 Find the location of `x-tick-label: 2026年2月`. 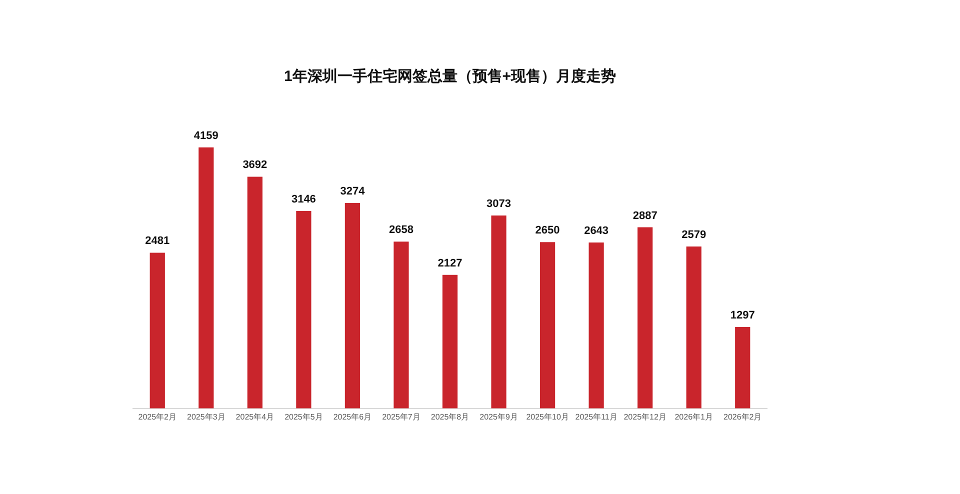

x-tick-label: 2026年2月 is located at coordinates (742, 417).